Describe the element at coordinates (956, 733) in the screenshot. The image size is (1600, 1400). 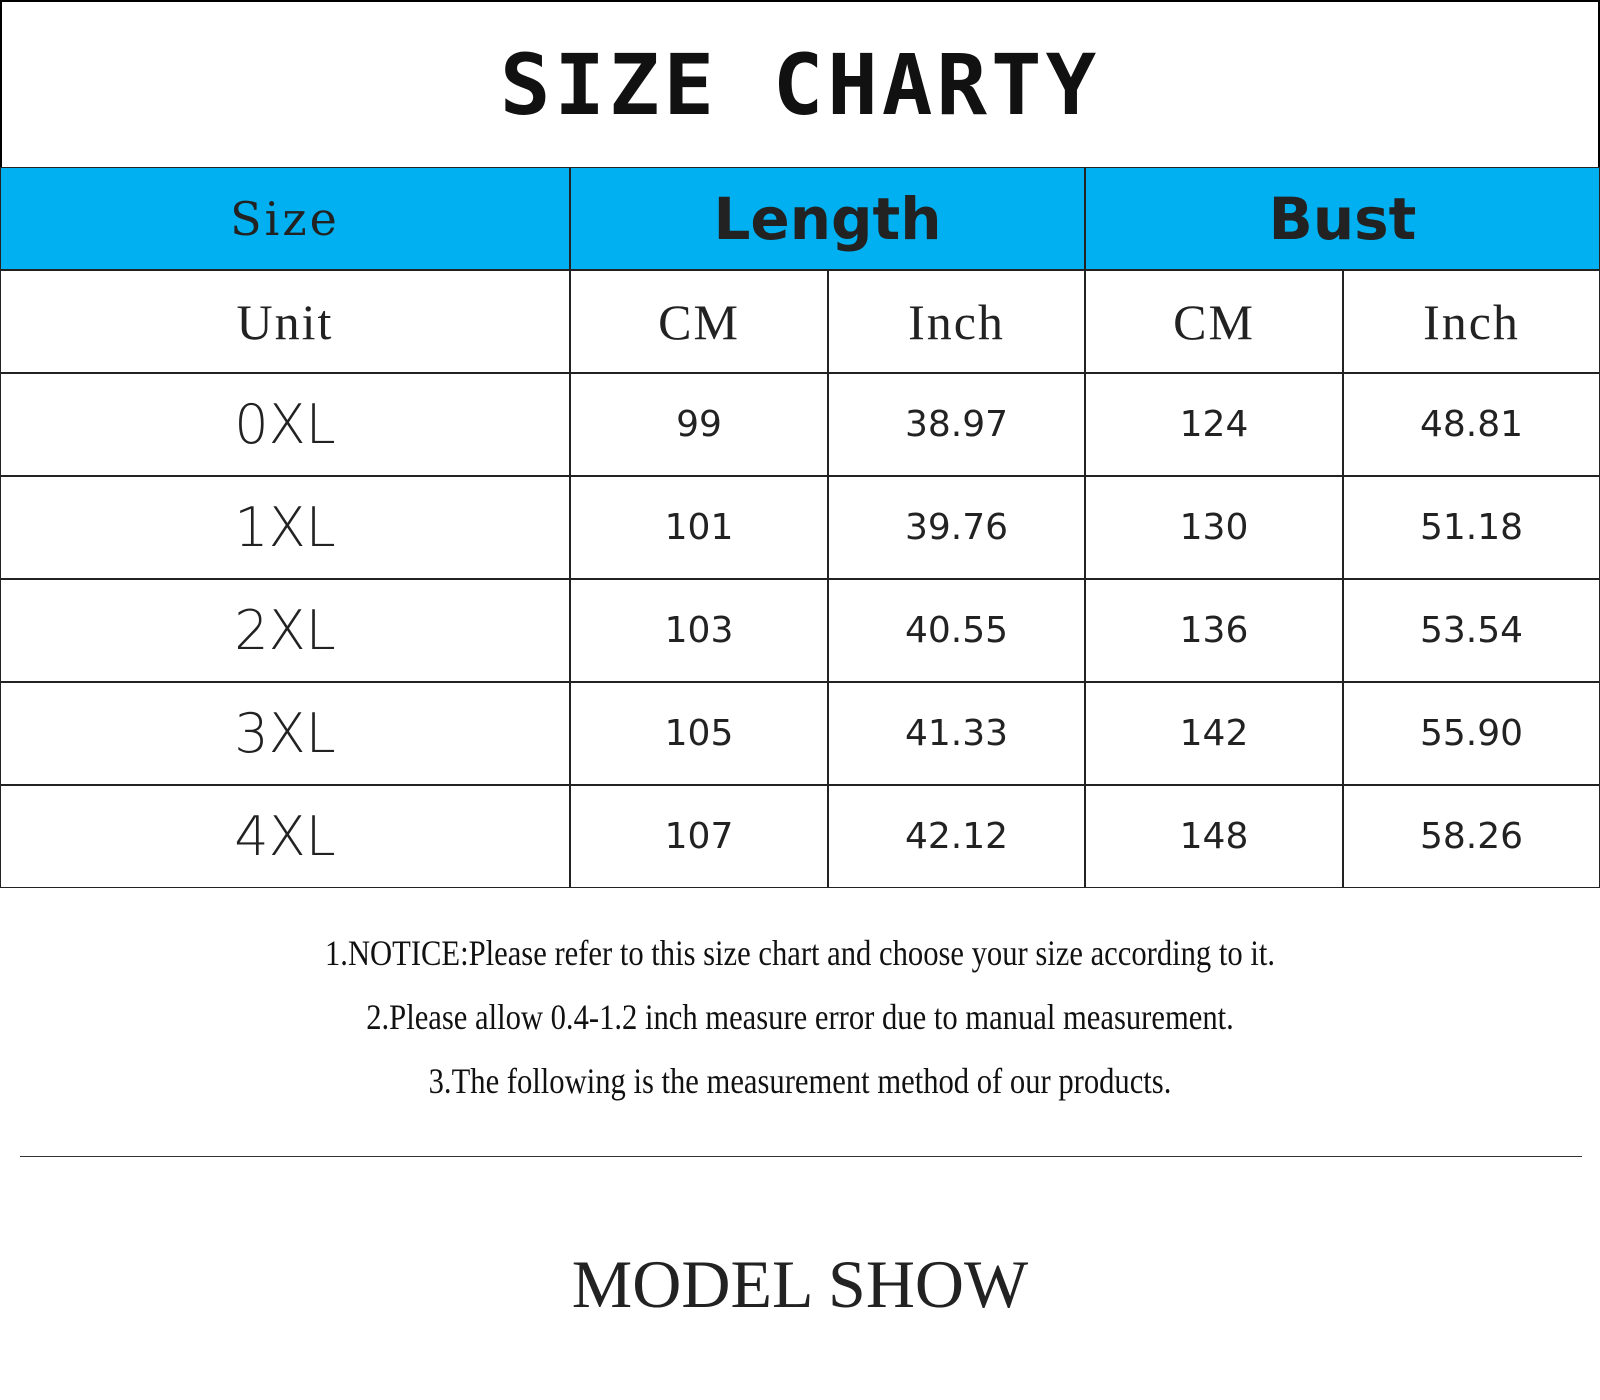
I see `value-cell: 41.33` at that location.